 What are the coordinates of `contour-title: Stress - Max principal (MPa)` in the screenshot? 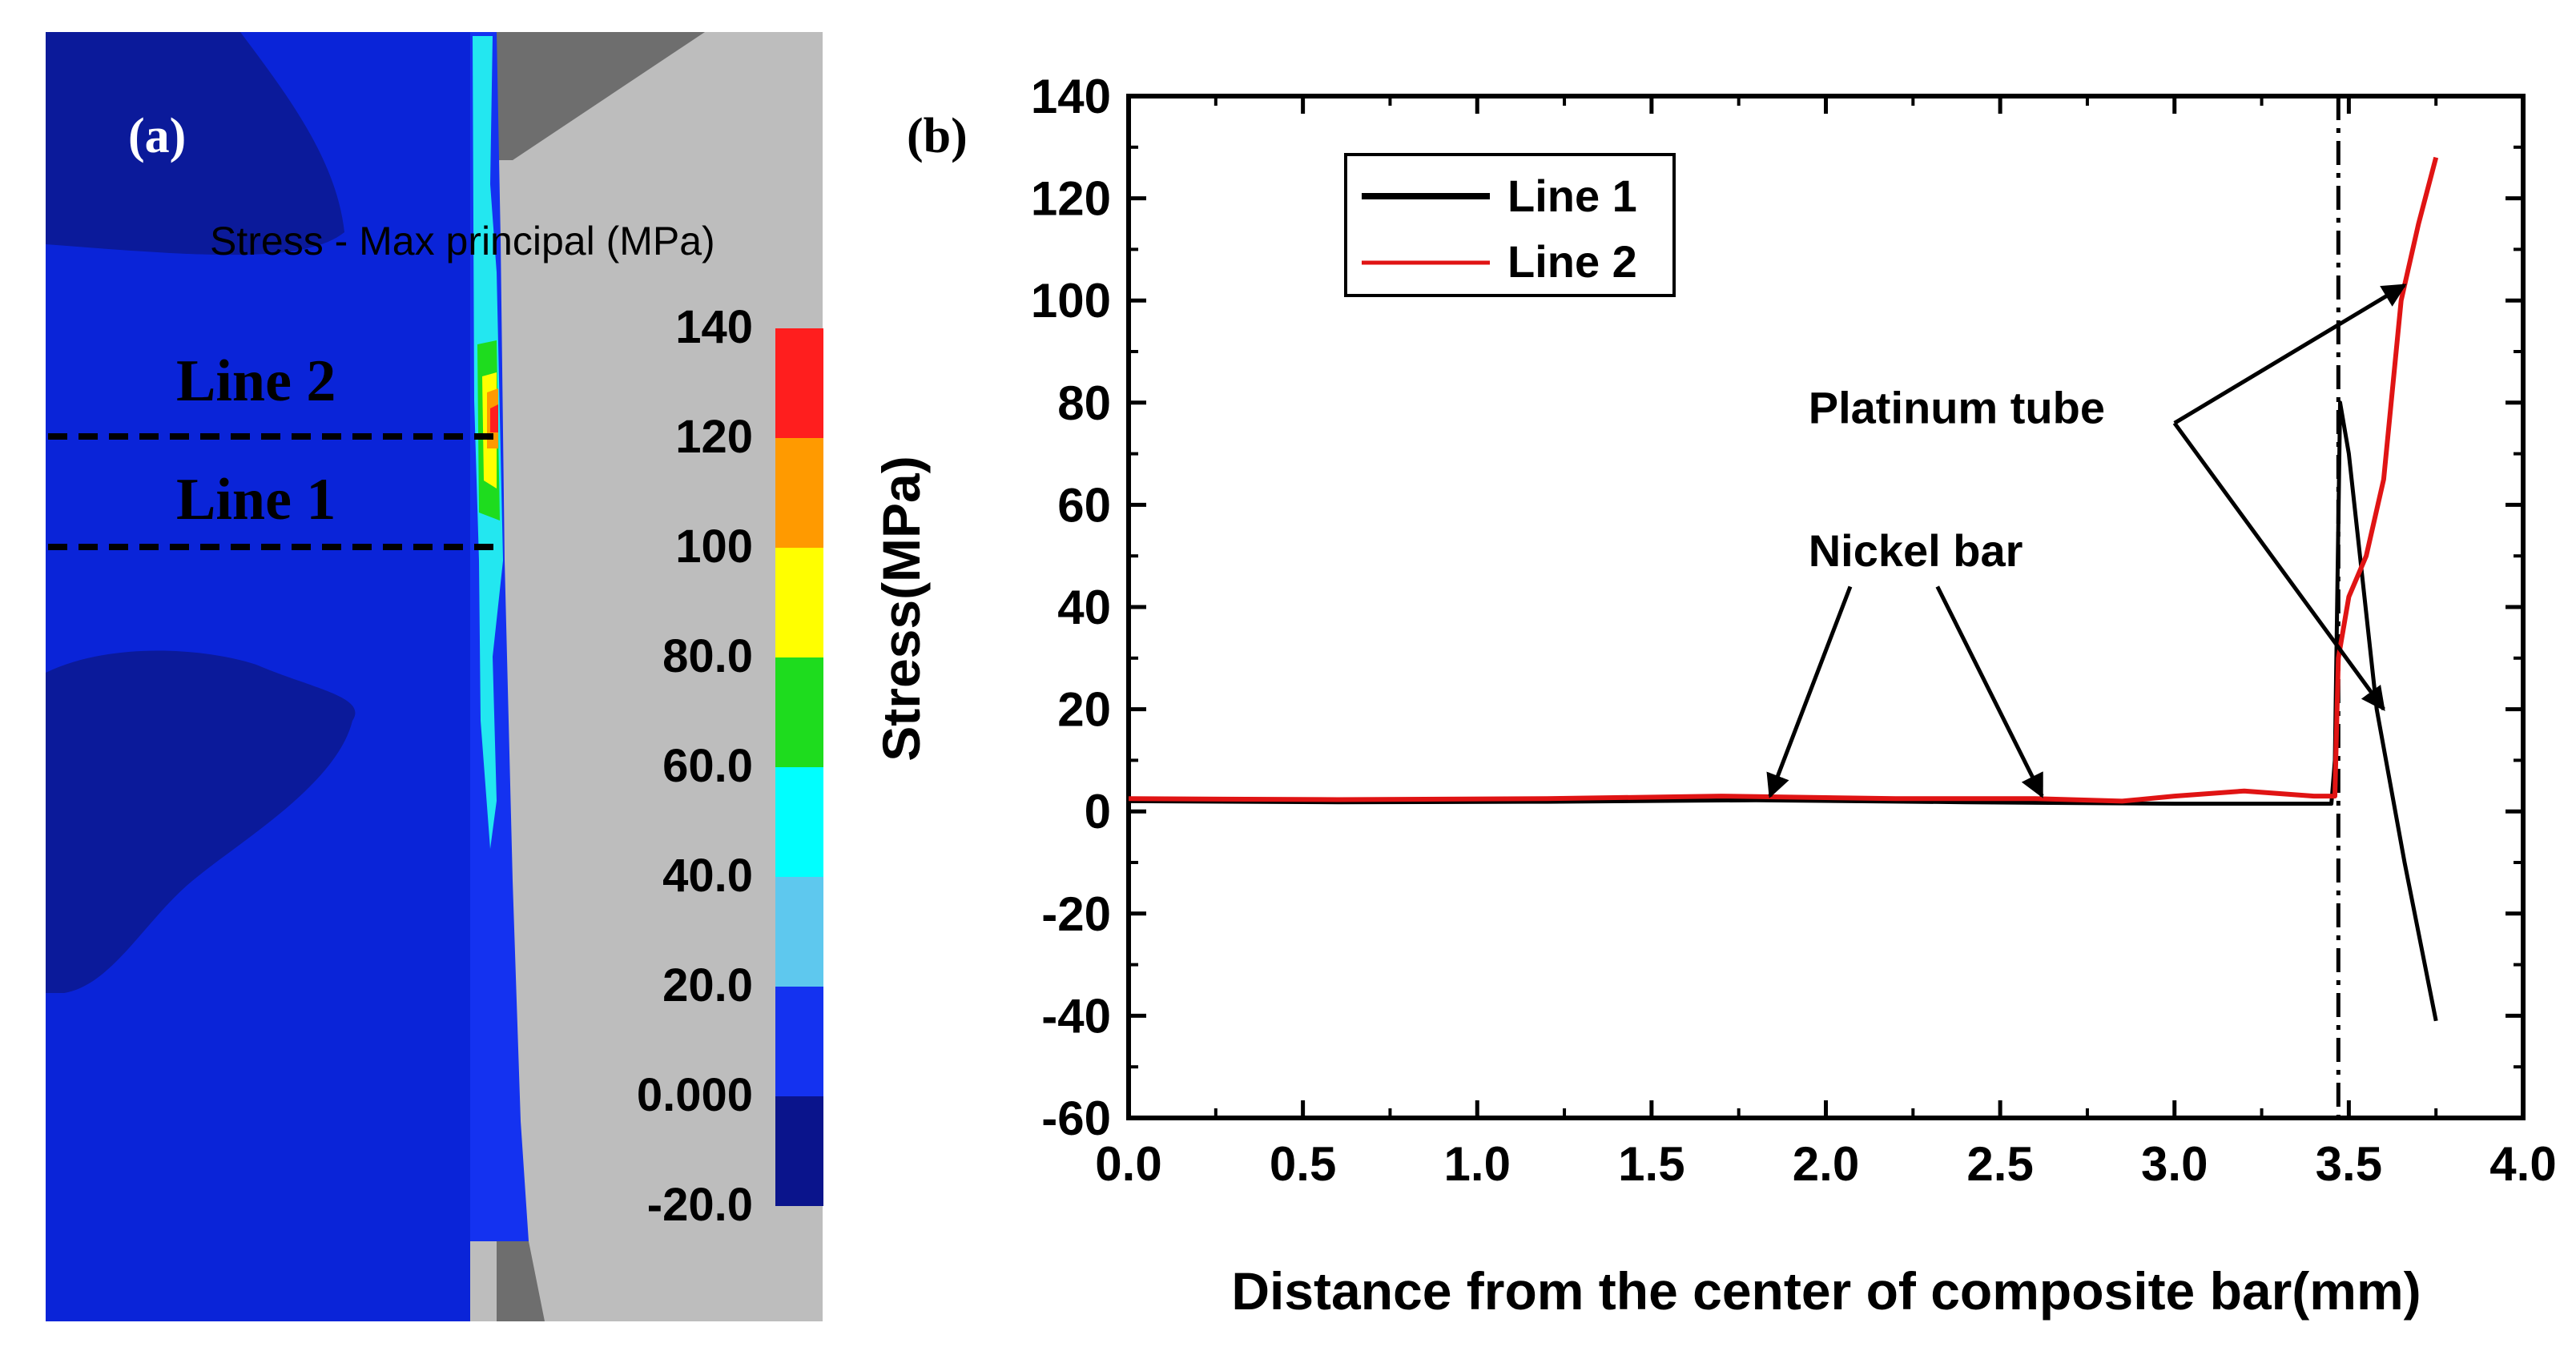 It's located at (463, 241).